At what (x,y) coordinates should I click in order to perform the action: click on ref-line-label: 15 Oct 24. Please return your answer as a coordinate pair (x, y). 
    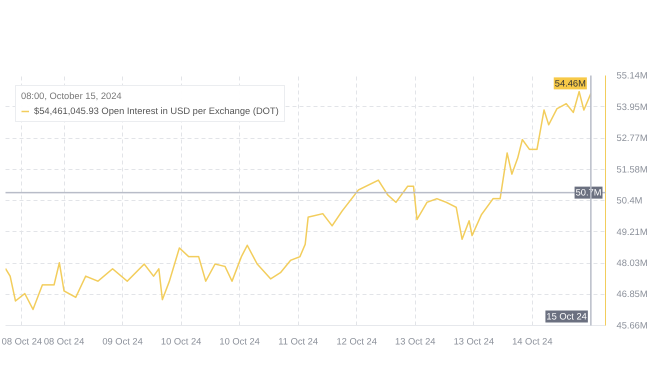
    Looking at the image, I should click on (566, 317).